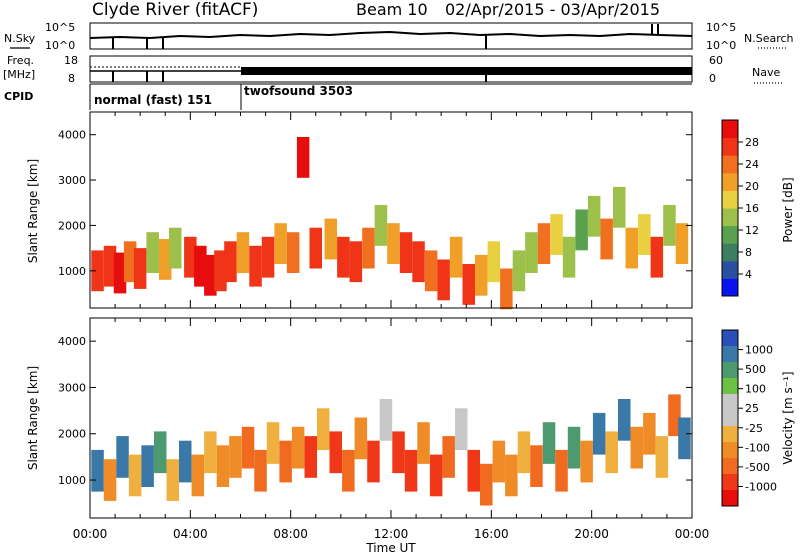 This screenshot has height=554, width=800. What do you see at coordinates (72, 225) in the screenshot?
I see `power-ytick-label-1: 2000` at bounding box center [72, 225].